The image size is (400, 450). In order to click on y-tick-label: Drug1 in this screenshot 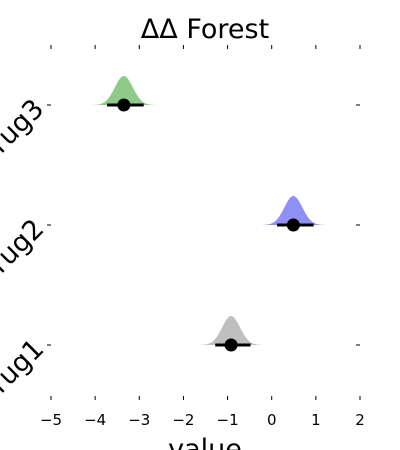, I will do `click(25, 373)`.